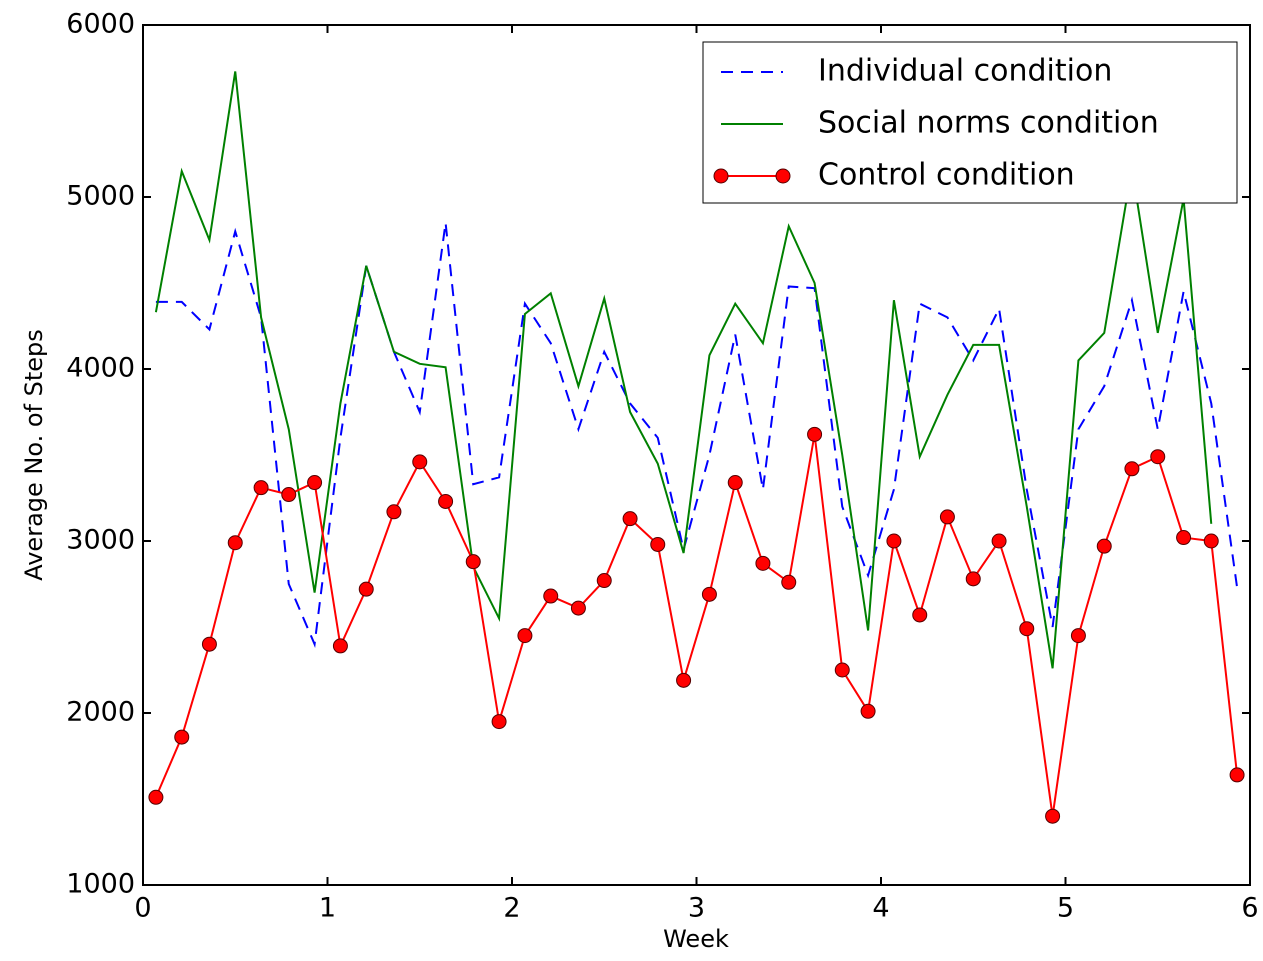 Image resolution: width=1263 pixels, height=961 pixels. What do you see at coordinates (100, 540) in the screenshot?
I see `y-tick-label: 3000` at bounding box center [100, 540].